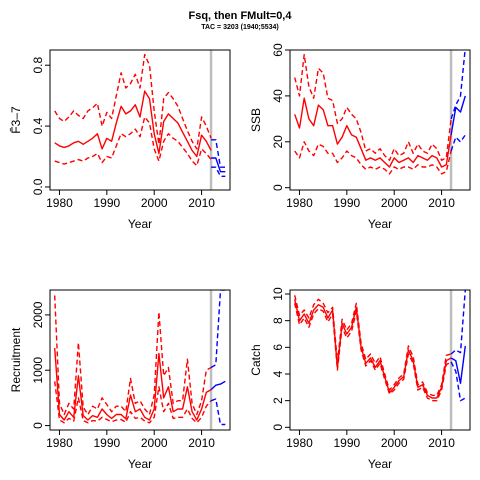 The width and height of the screenshot is (480, 480). I want to click on y-tick-label: 0.0, so click(38, 186).